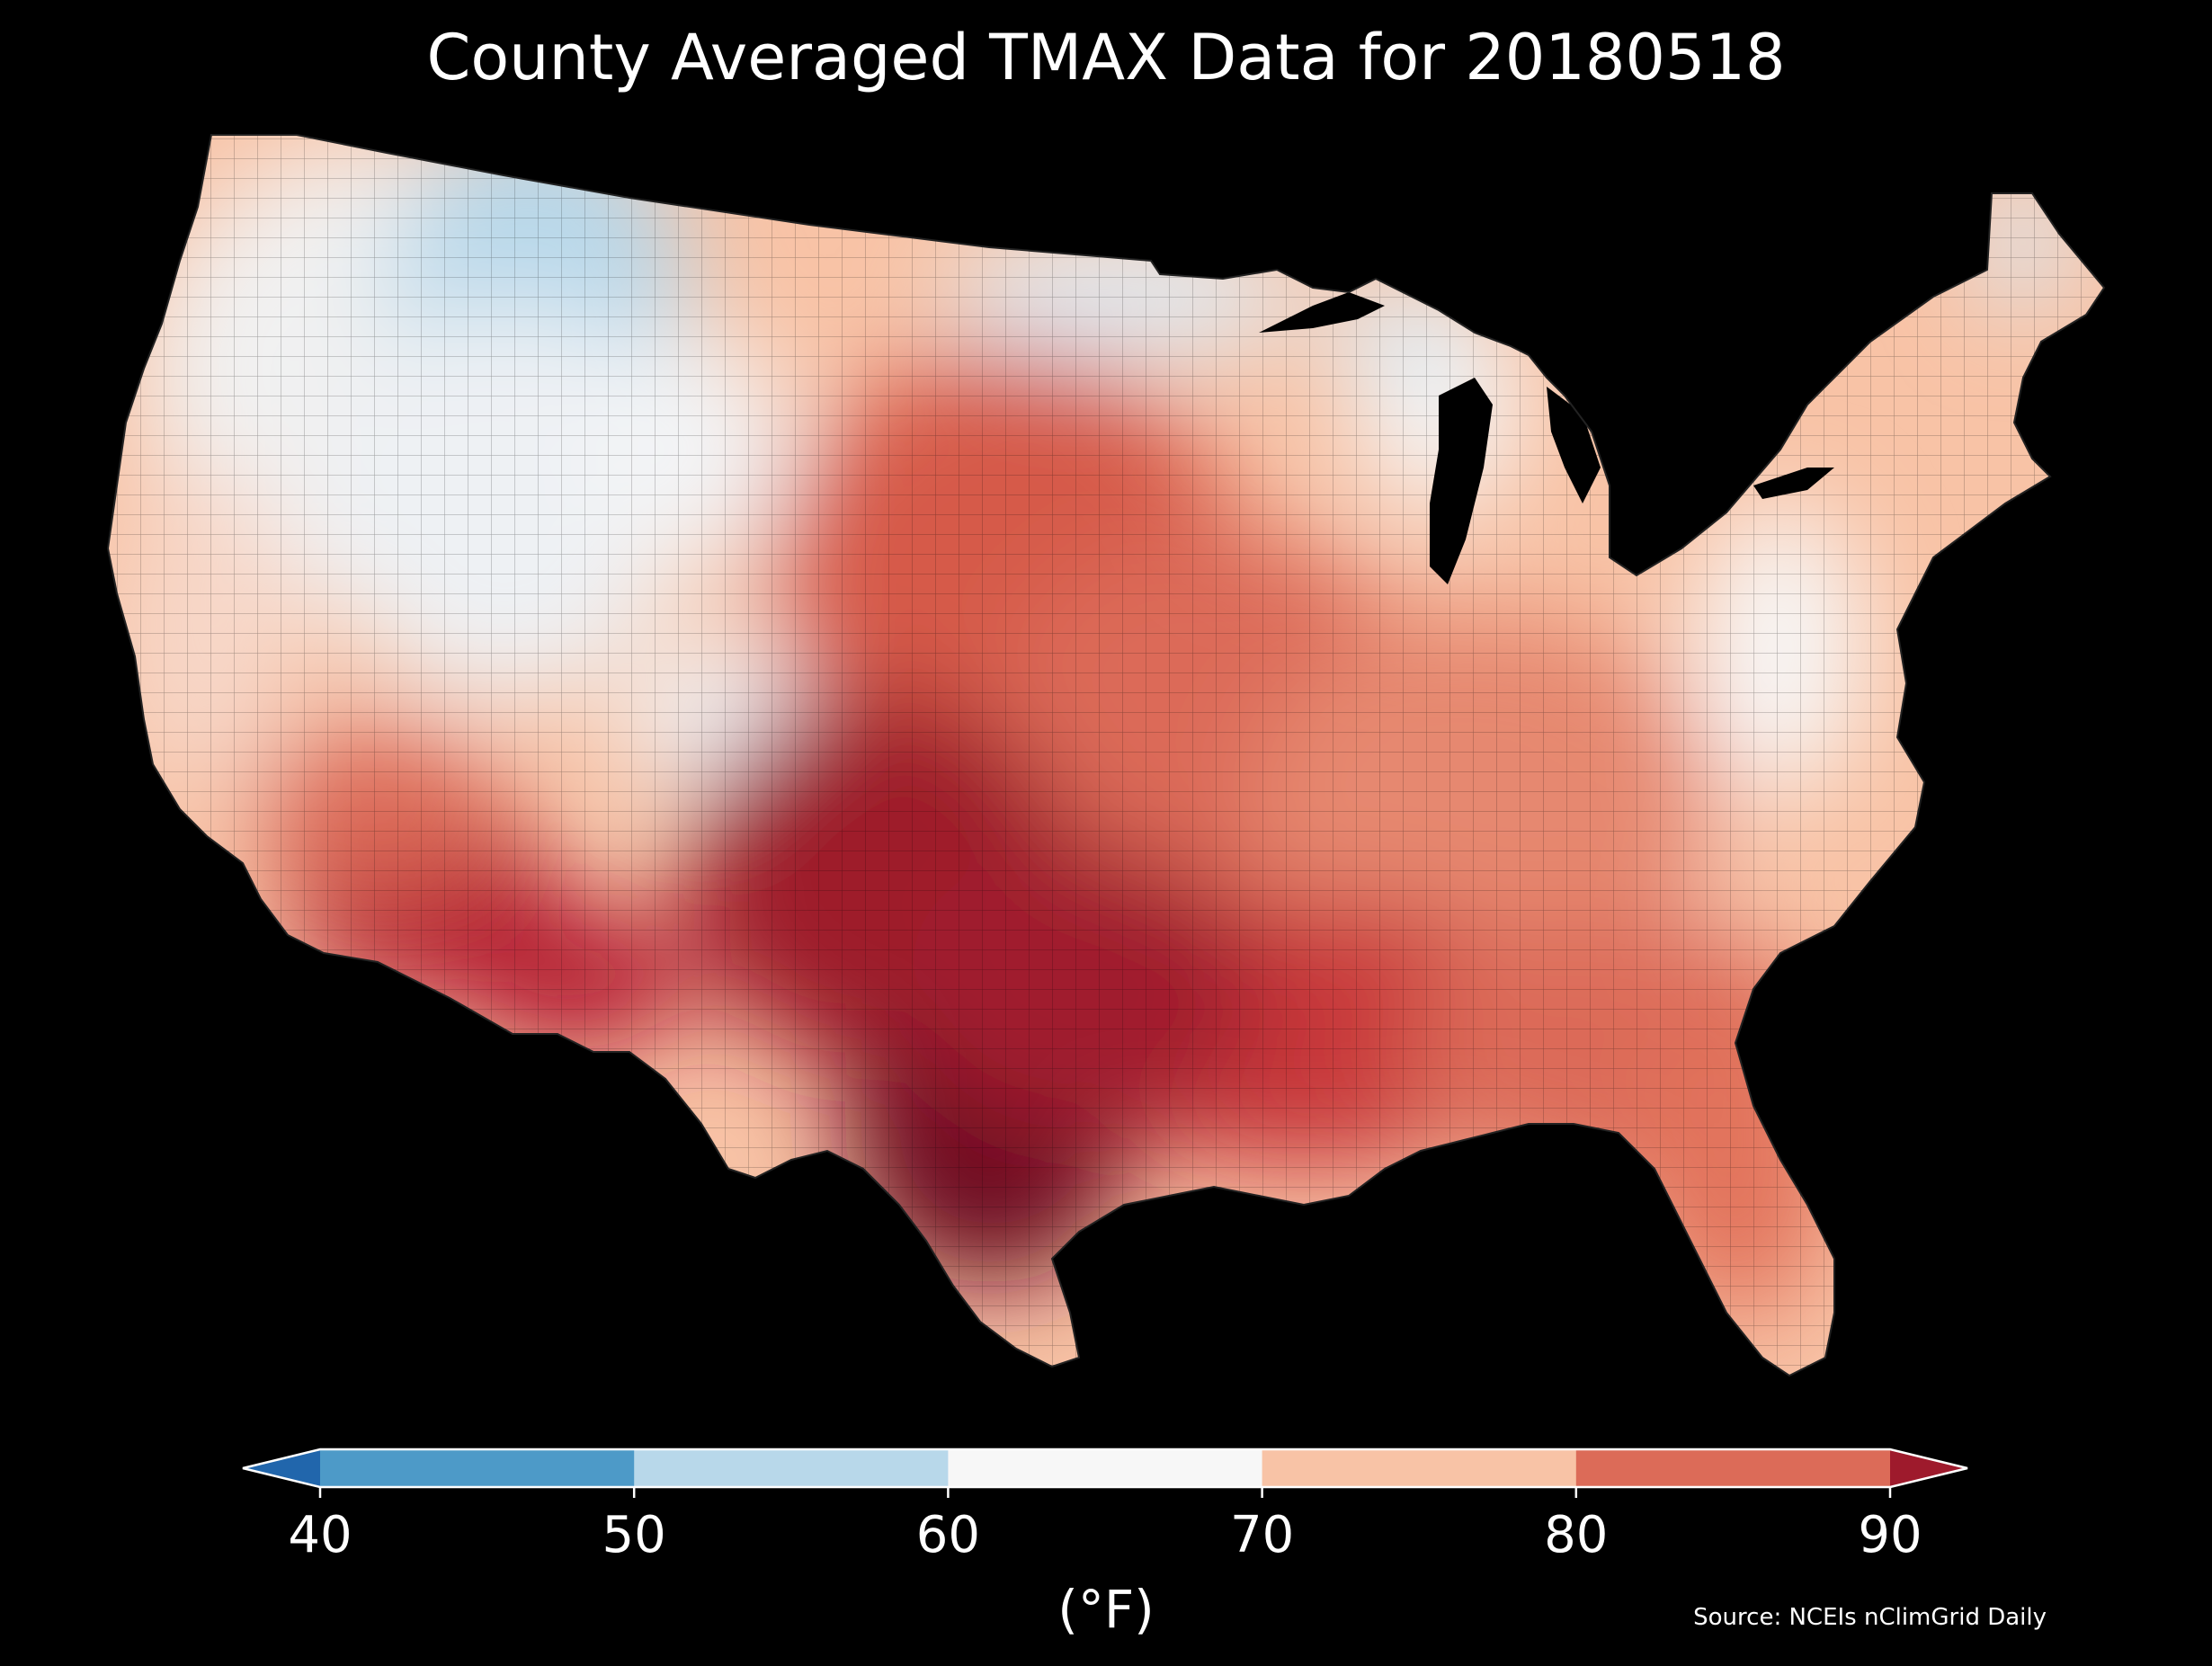  Describe the element at coordinates (1262, 1535) in the screenshot. I see `colorbar-tick-label: 70` at that location.